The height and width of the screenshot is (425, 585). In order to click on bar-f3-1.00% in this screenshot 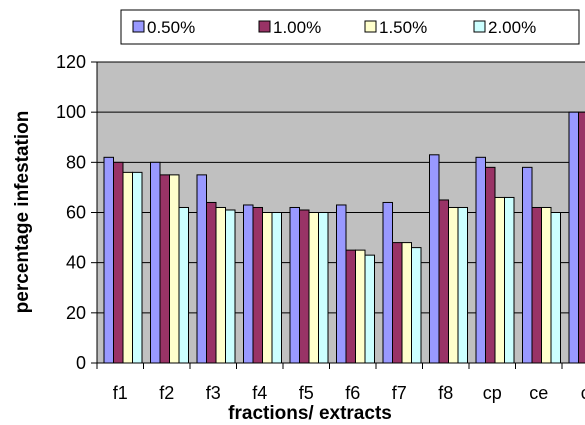, I will do `click(211, 282)`.